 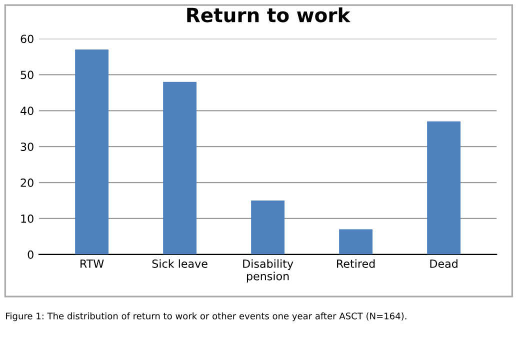 What do you see at coordinates (268, 270) in the screenshot?
I see `x-tick-label: Disability pension` at bounding box center [268, 270].